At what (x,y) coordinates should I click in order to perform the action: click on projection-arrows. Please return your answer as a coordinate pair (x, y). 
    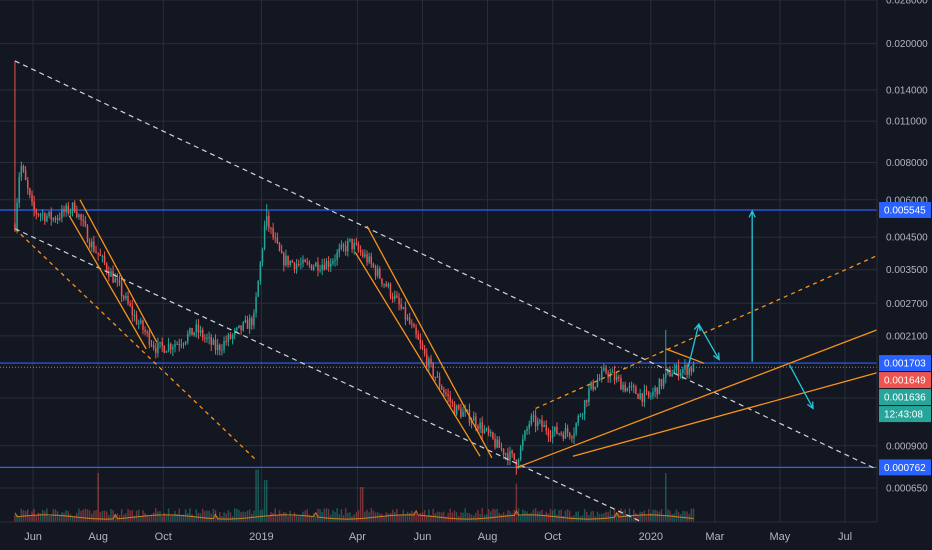
    Looking at the image, I should click on (750, 309).